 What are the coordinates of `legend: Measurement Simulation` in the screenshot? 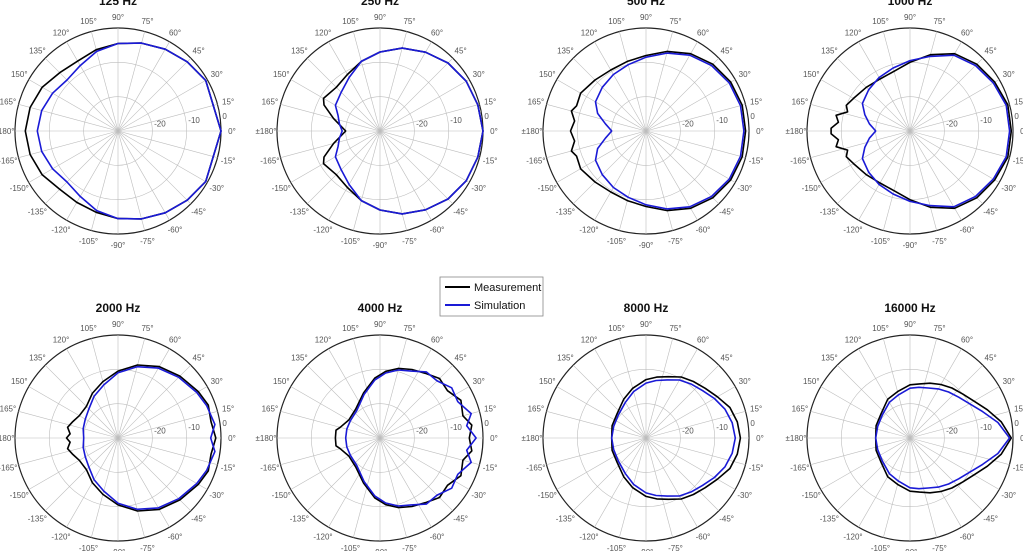 It's located at (491, 296).